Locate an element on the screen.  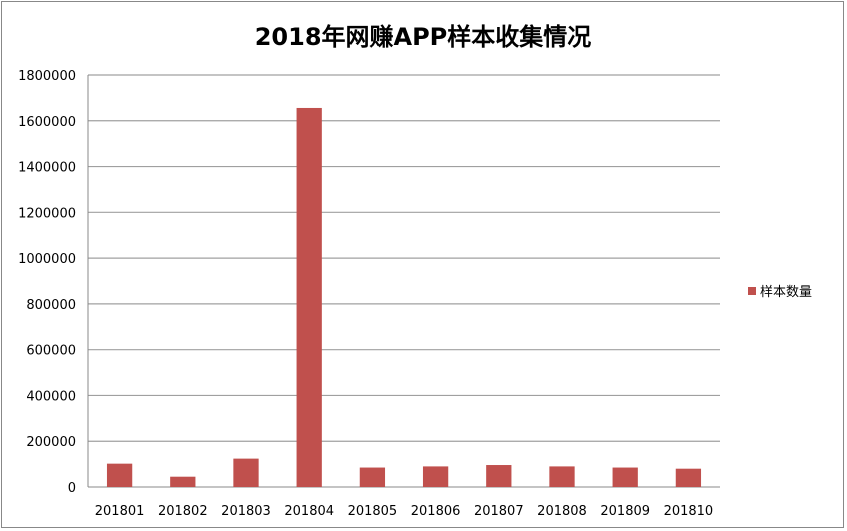
y-tick-label: 1400000 is located at coordinates (47, 168).